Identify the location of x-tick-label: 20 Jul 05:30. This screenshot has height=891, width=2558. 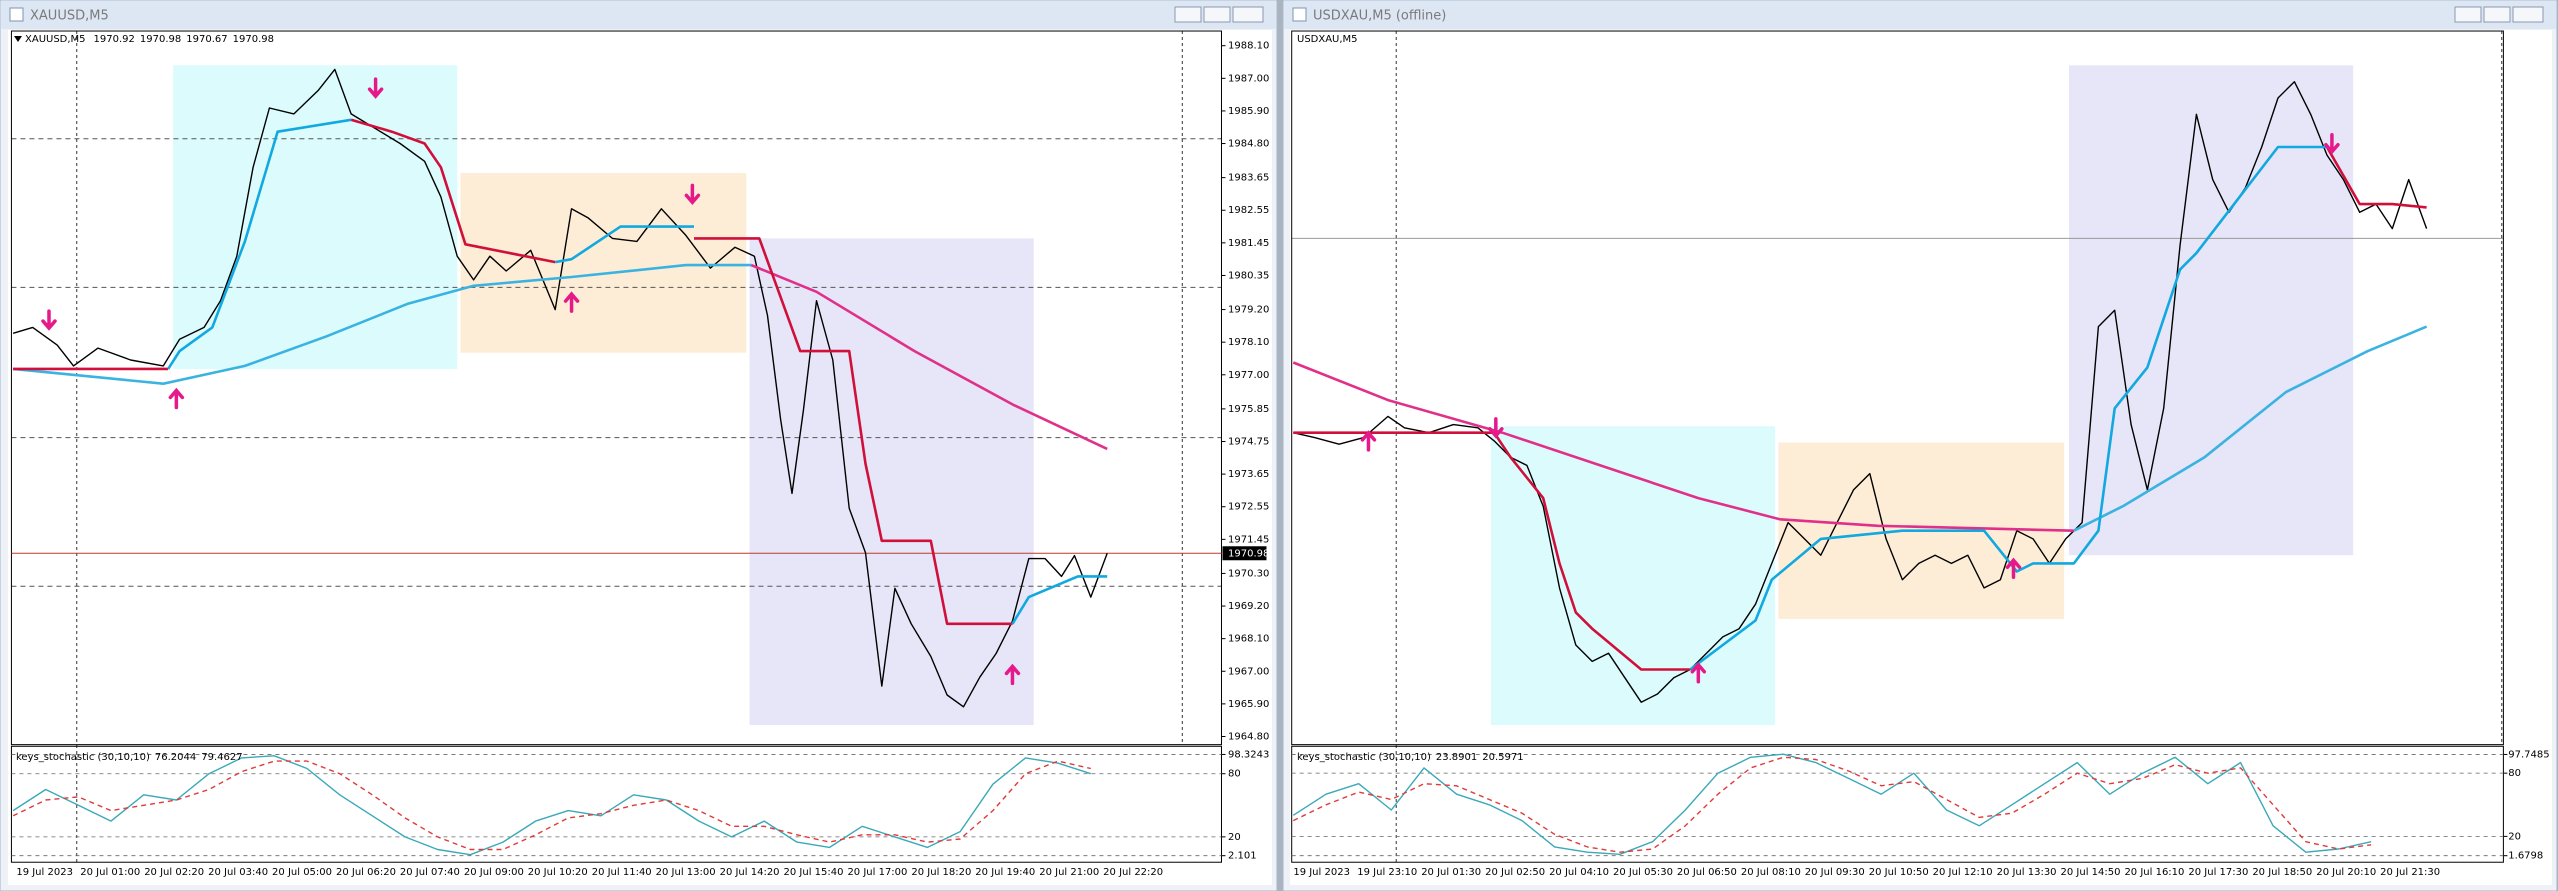
(1643, 872).